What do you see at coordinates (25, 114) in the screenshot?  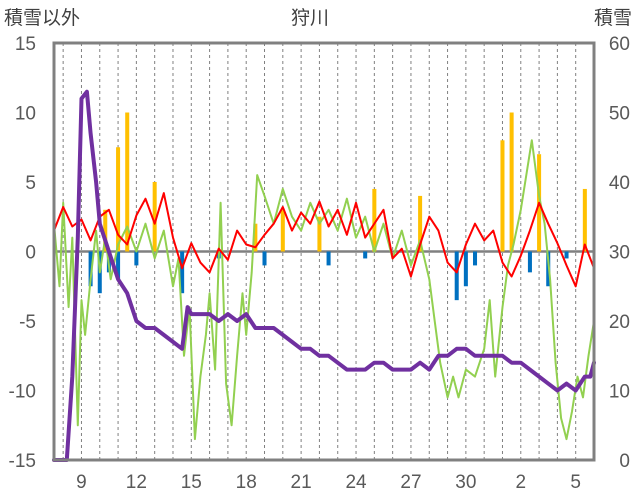 I see `left-tick-label: 10` at bounding box center [25, 114].